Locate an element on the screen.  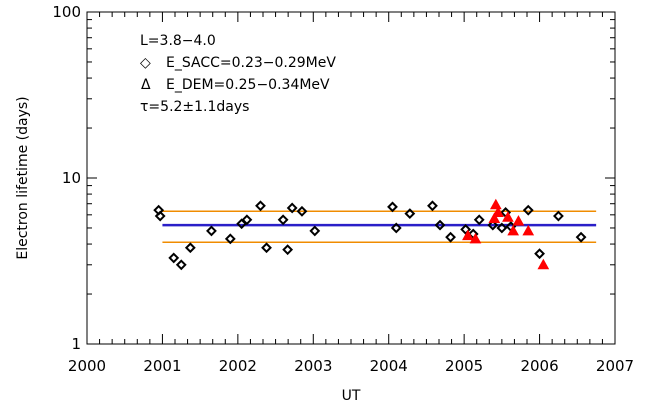
legend-triangle-symbol: Δ is located at coordinates (146, 85).